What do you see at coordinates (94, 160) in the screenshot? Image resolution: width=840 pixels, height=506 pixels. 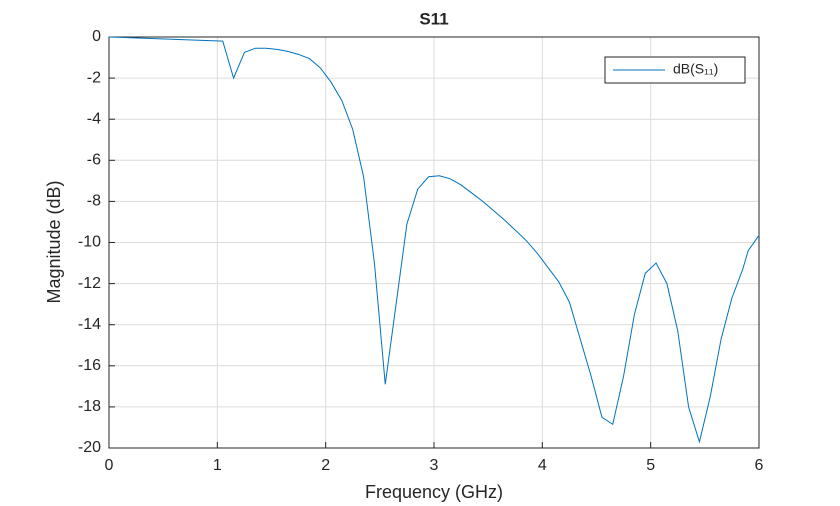 I see `y-tick-label: -6` at bounding box center [94, 160].